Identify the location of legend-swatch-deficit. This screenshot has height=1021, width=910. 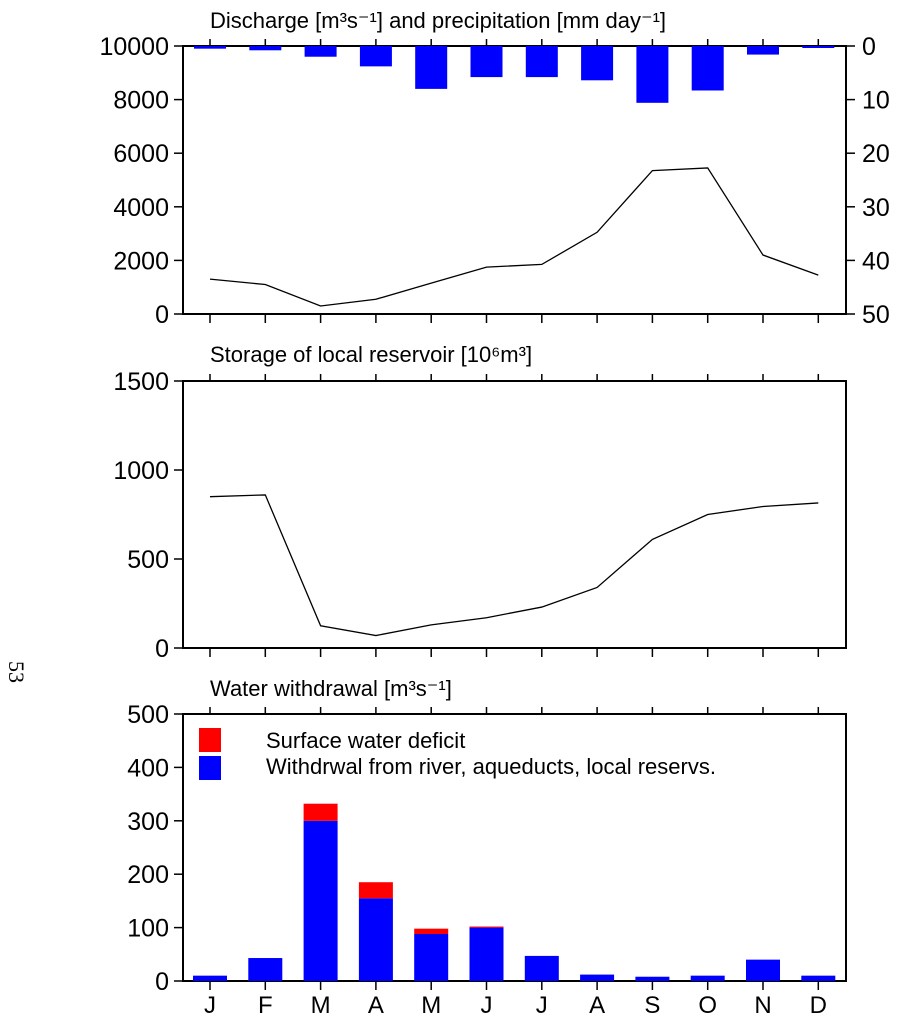
(210, 740).